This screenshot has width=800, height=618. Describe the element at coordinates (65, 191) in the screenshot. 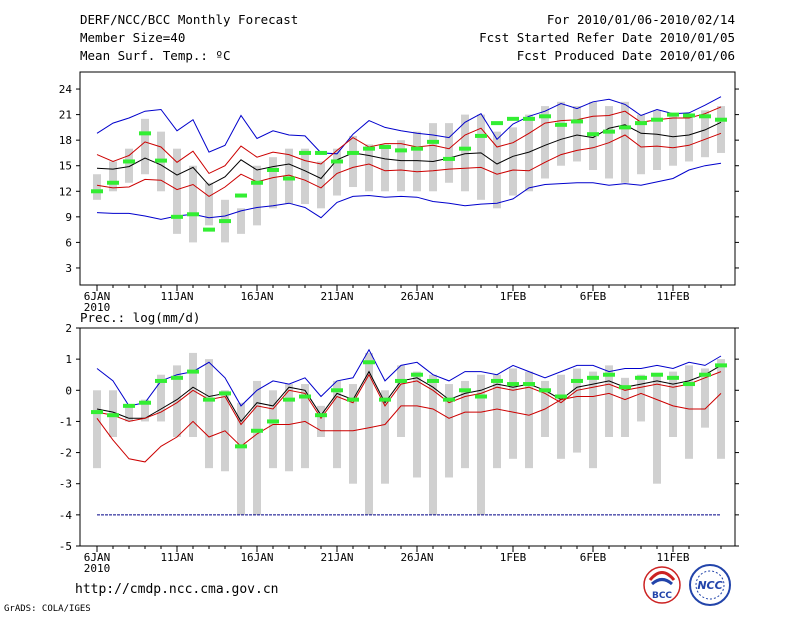

I see `temp-y-tick-label: 12` at that location.